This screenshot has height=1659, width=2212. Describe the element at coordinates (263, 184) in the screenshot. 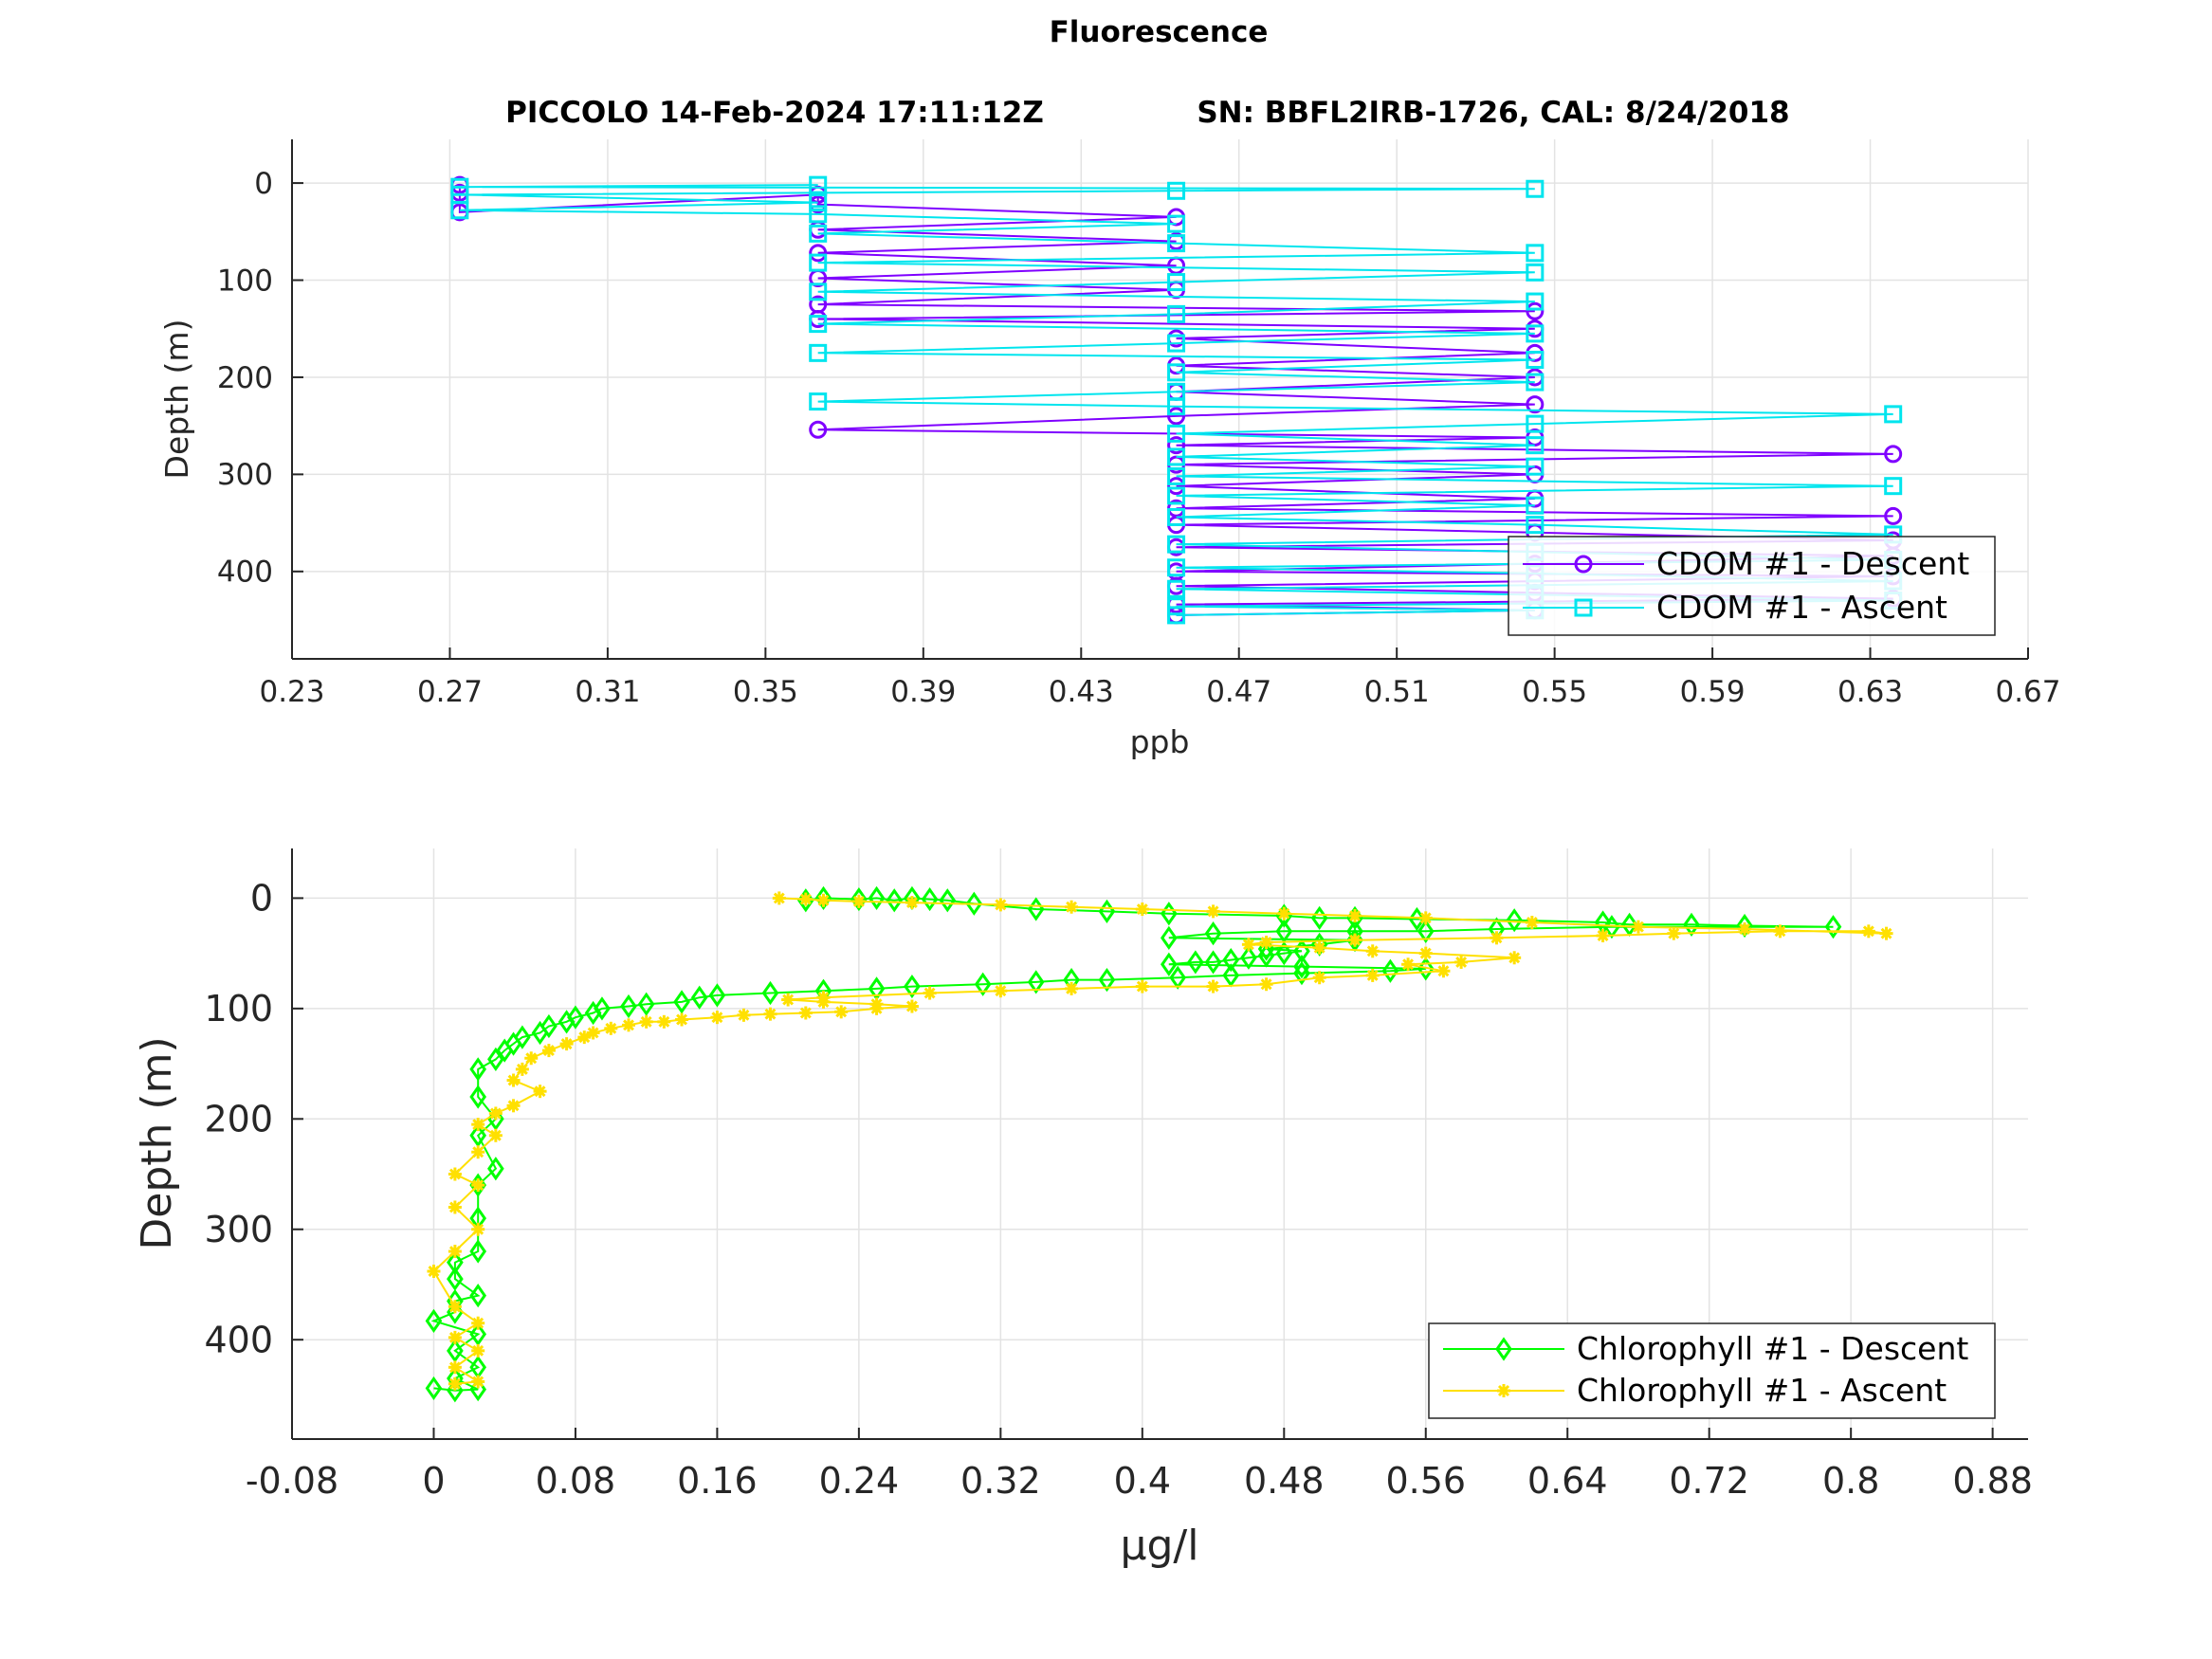

I see `cdom-y-tick-label: 0` at that location.